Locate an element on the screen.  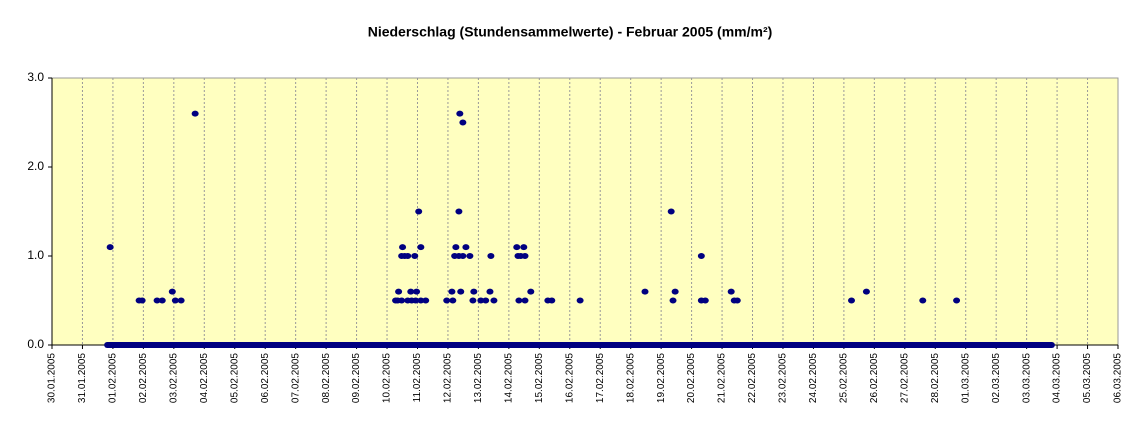
x-tick-label: 11.02.2005 is located at coordinates (417, 378).